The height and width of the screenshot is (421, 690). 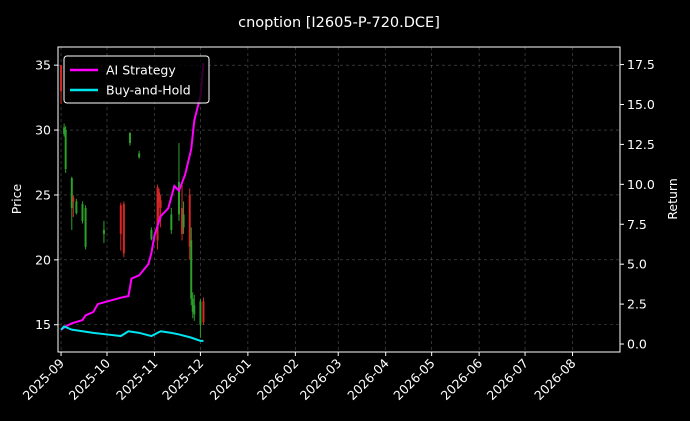 I want to click on legend-box, so click(x=136, y=79).